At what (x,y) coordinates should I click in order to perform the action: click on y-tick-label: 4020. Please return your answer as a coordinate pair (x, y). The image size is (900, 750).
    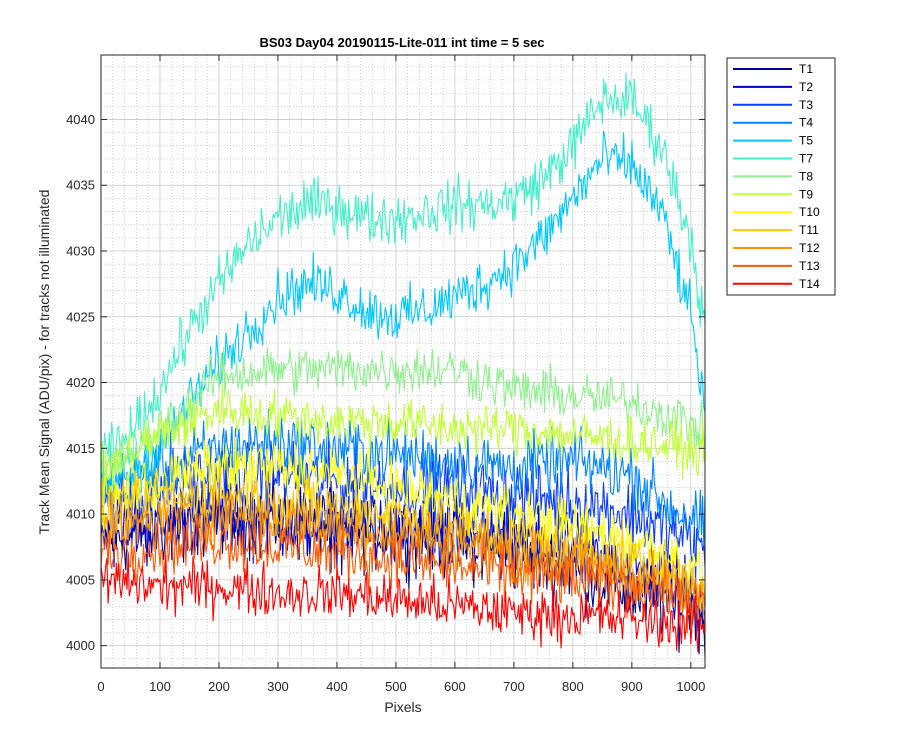
    Looking at the image, I should click on (80, 382).